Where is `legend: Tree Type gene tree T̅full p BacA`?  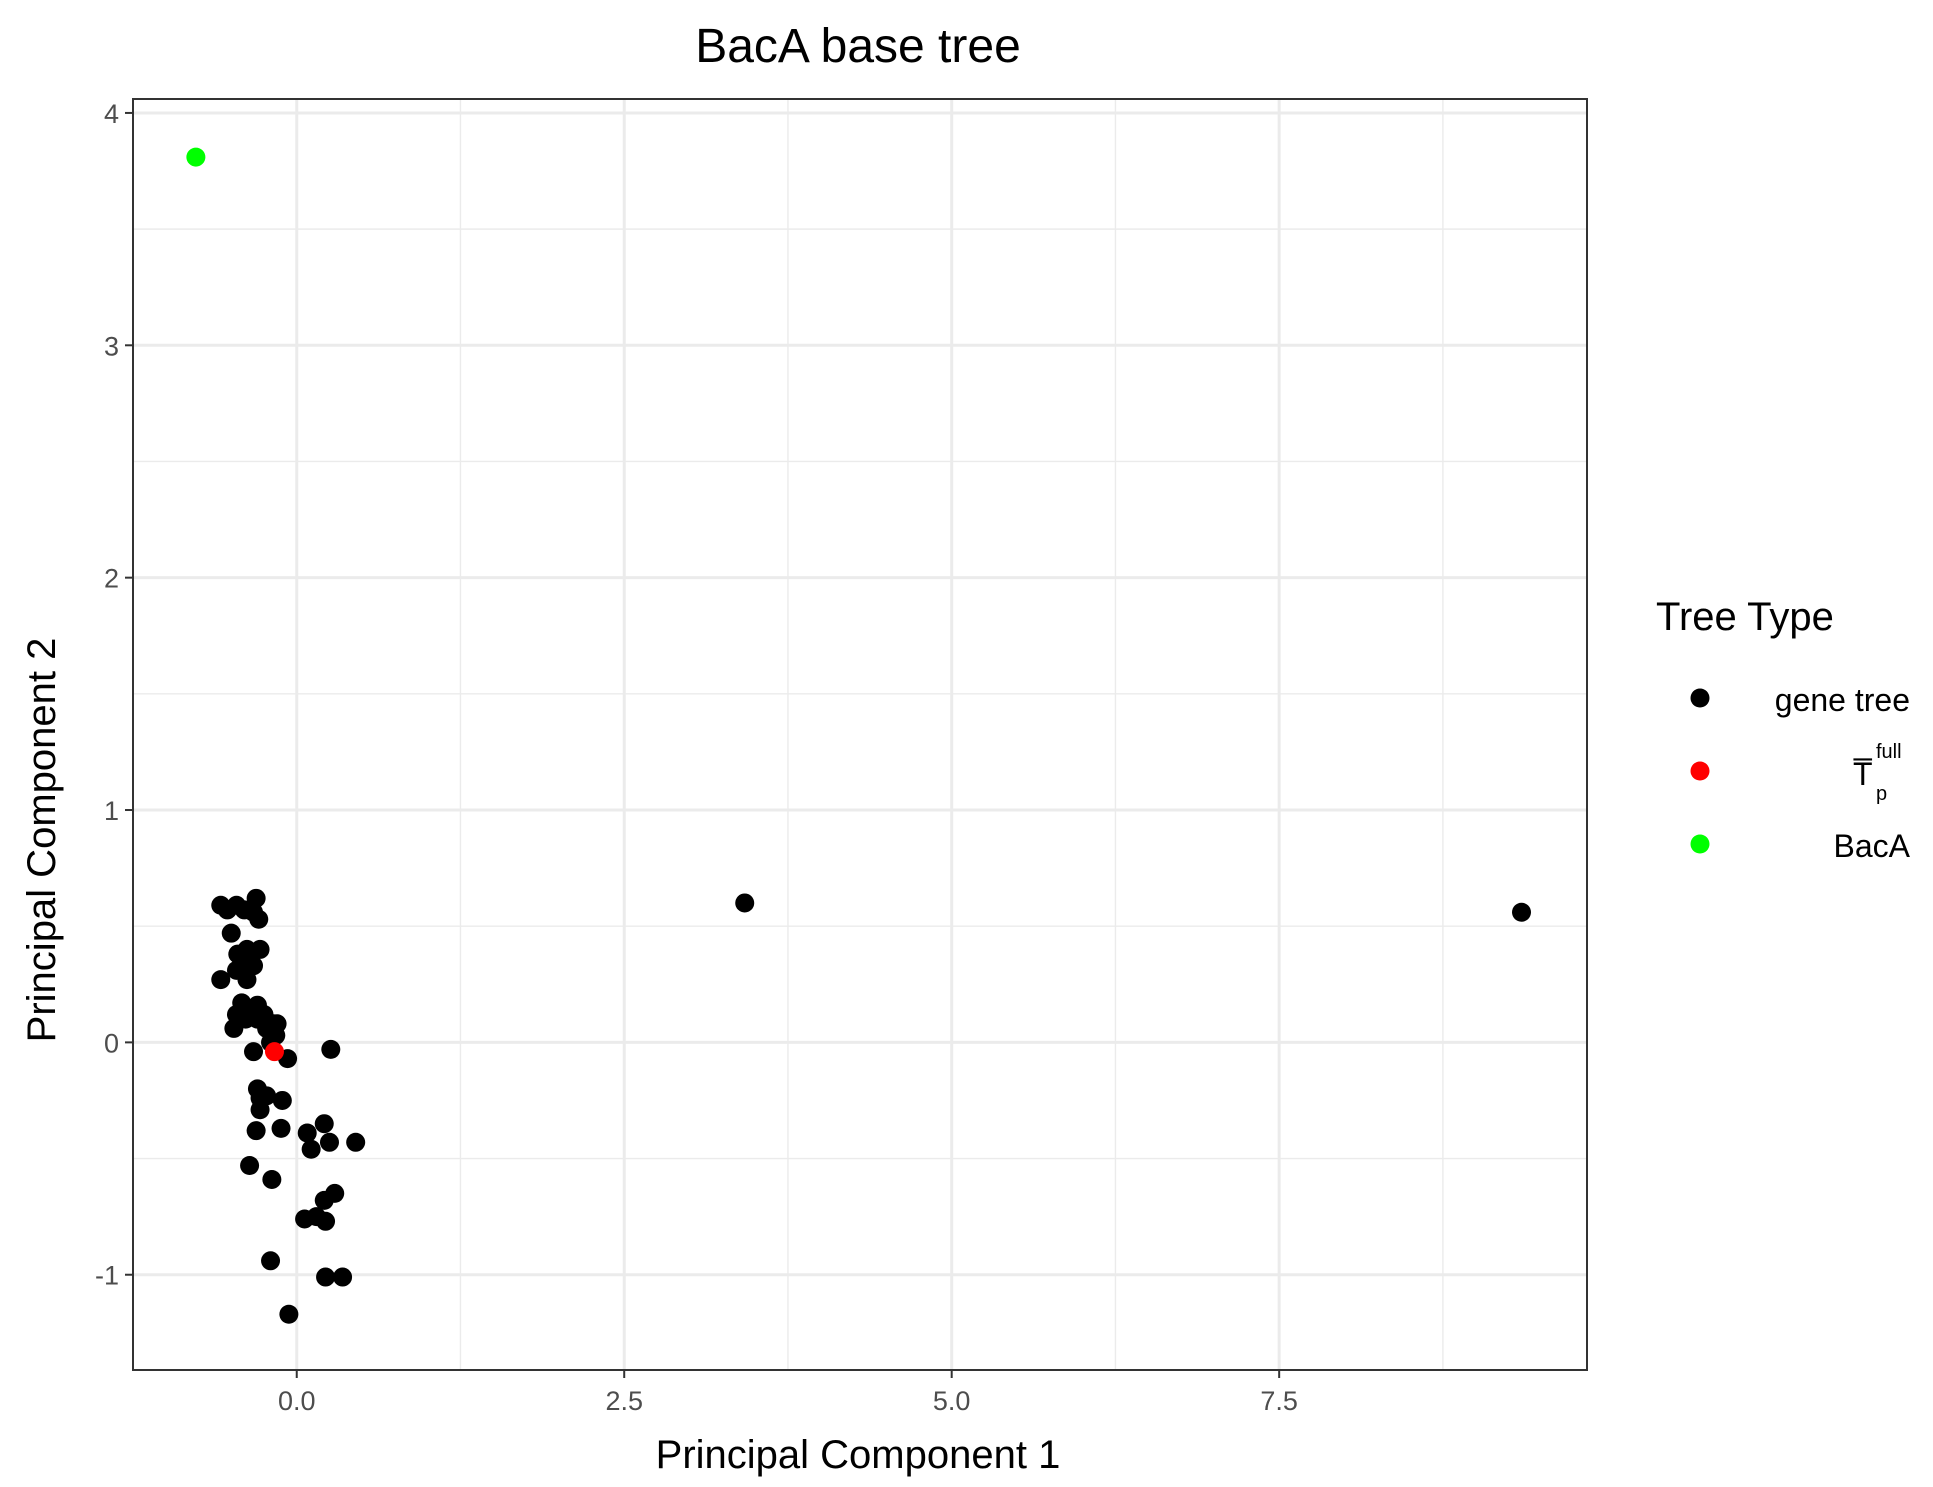
legend: Tree Type gene tree T̅full p BacA is located at coordinates (1783, 729).